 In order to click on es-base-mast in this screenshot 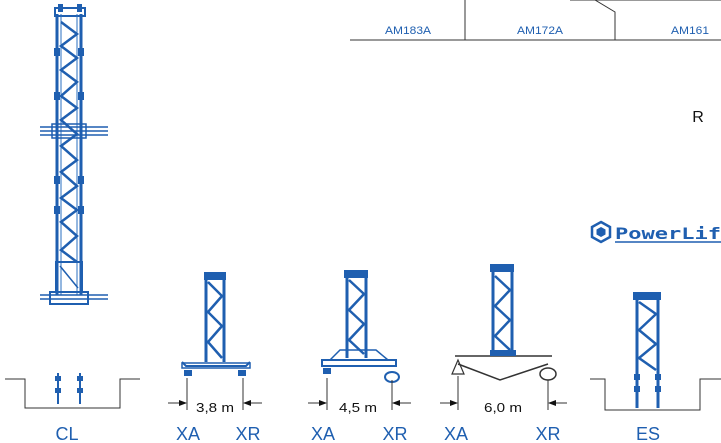, I will do `click(655, 351)`.